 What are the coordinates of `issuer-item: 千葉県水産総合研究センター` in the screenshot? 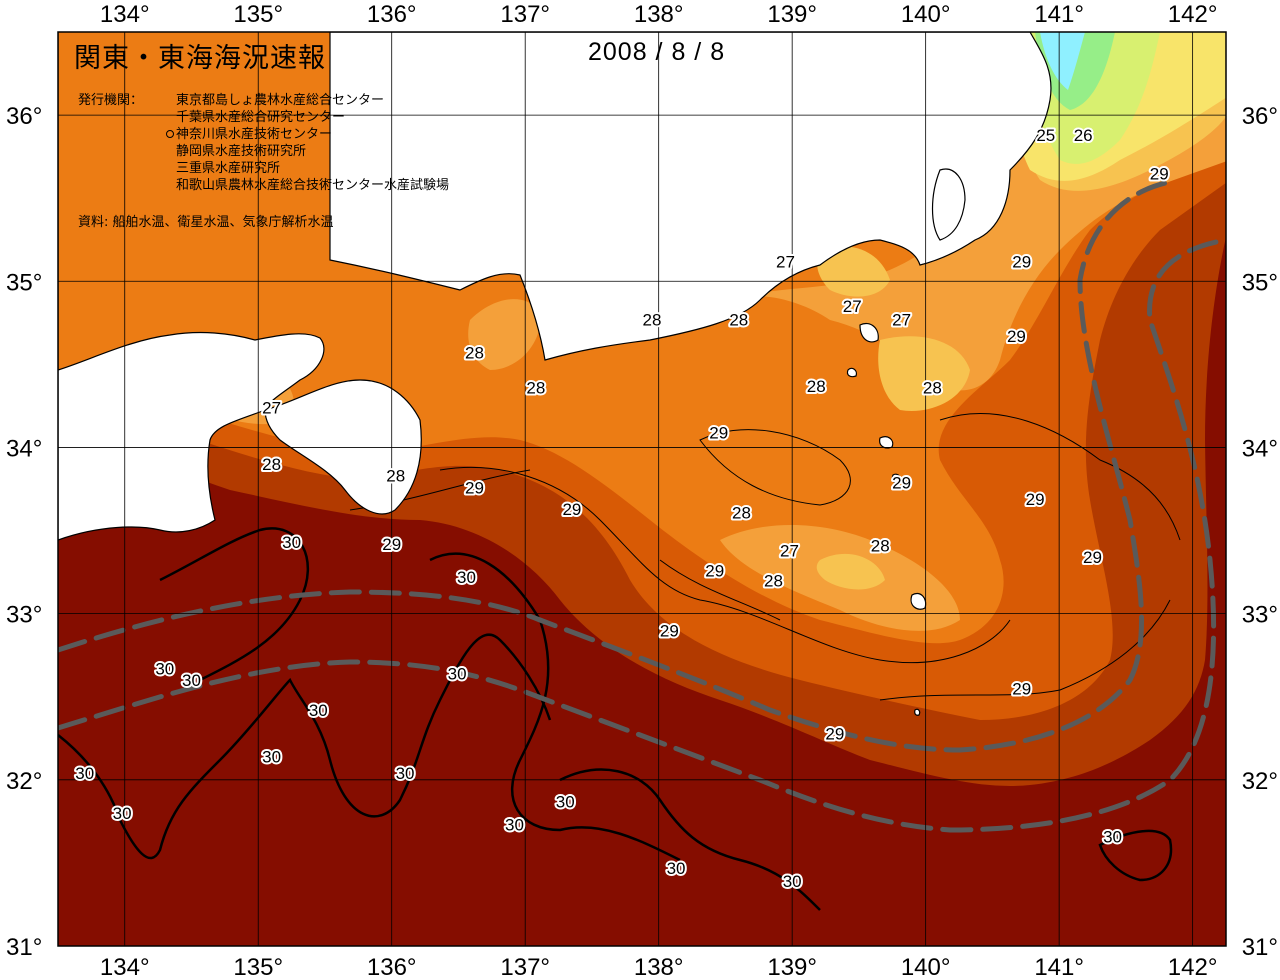 It's located at (261, 117).